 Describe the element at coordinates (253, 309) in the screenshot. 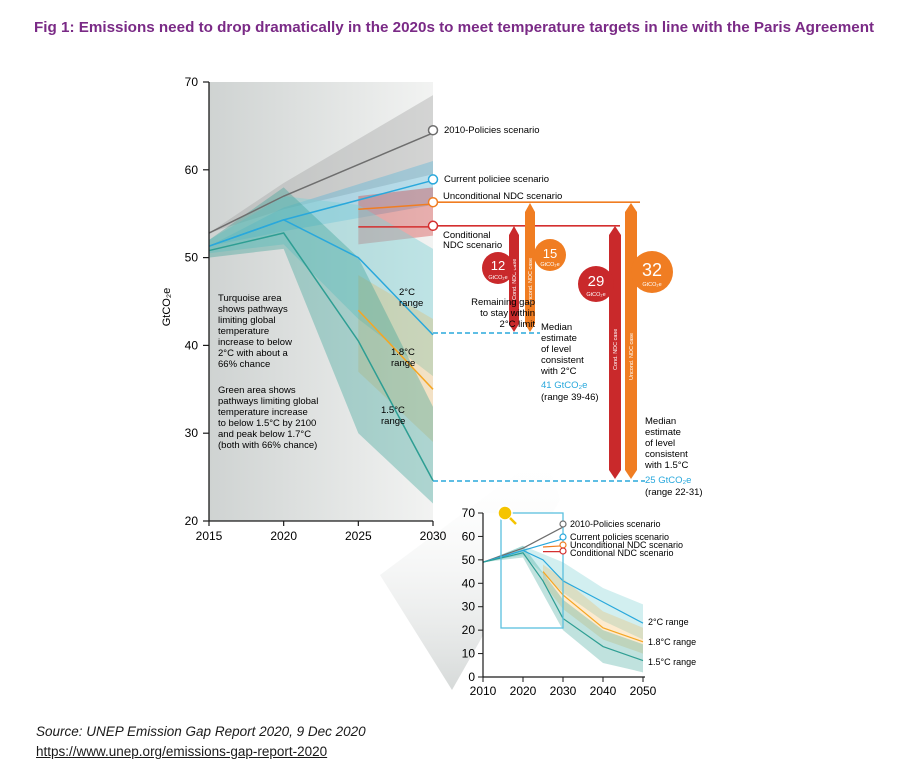

I see `ann-turq-line: shows pathways` at that location.